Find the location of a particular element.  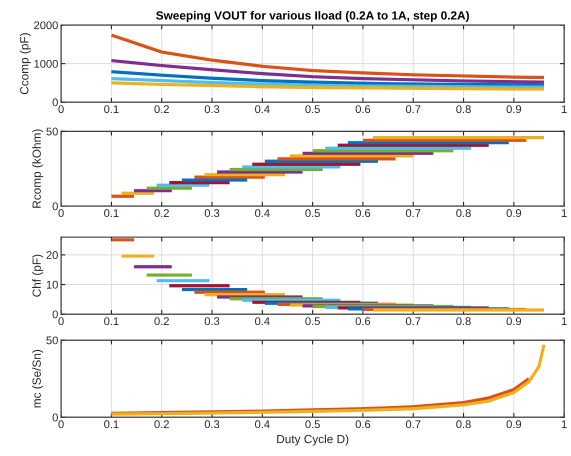

y-tick-label: 1000 is located at coordinates (46, 64).